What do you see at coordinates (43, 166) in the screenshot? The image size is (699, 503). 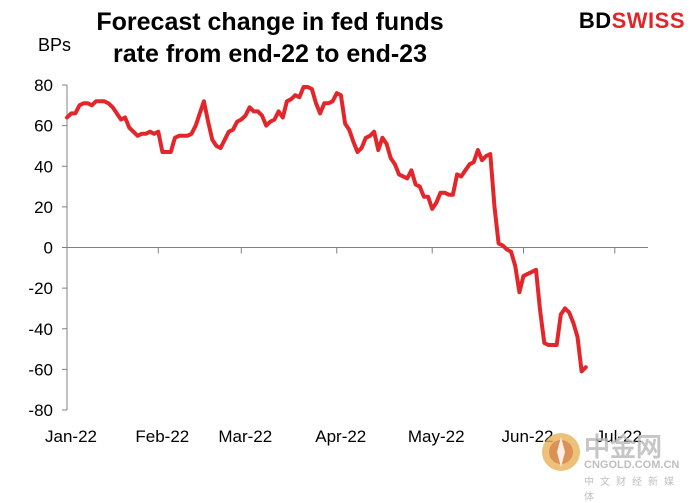 I see `y-tick-label: 40` at bounding box center [43, 166].